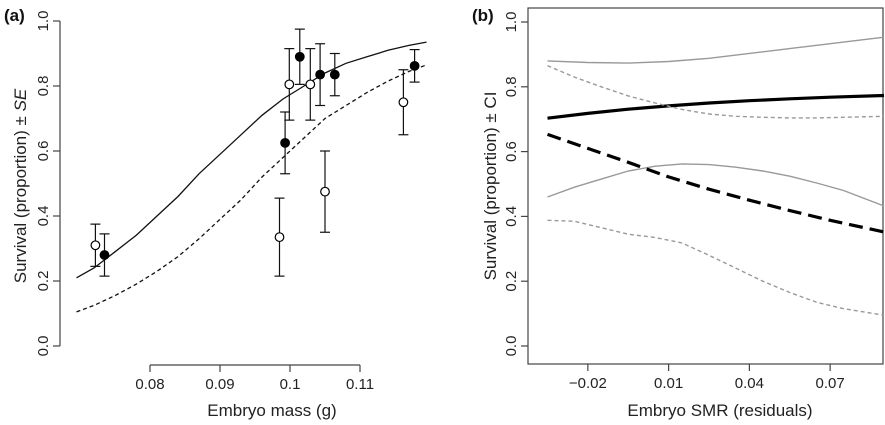  I want to click on panel-b-y-tick-label: 0.0, so click(511, 346).